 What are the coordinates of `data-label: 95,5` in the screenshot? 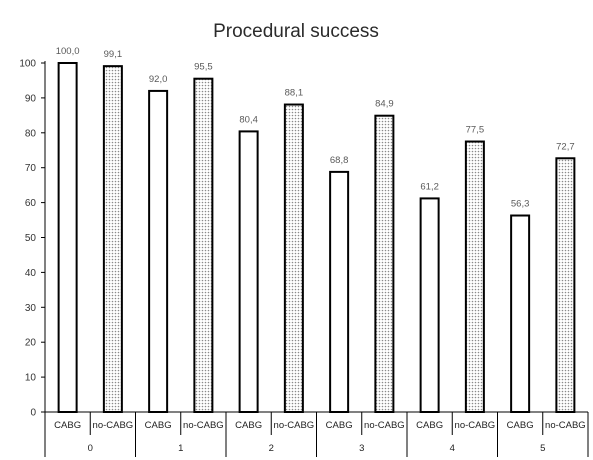 It's located at (203, 67).